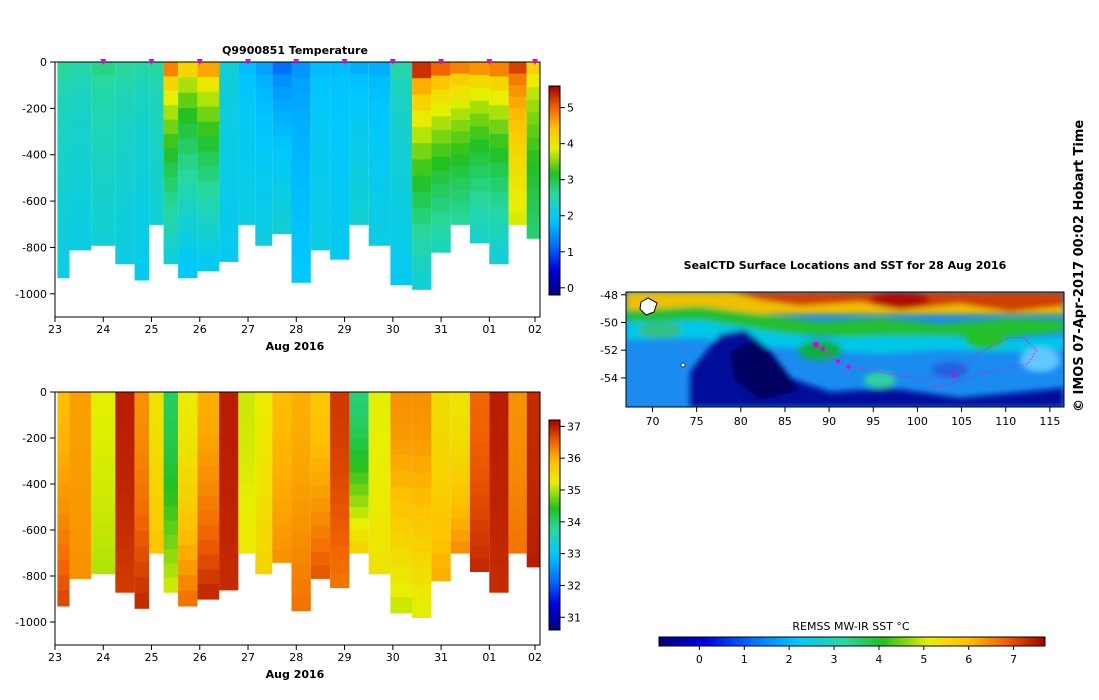  Describe the element at coordinates (535, 657) in the screenshot. I see `salinity-x-tick-label: 02` at that location.